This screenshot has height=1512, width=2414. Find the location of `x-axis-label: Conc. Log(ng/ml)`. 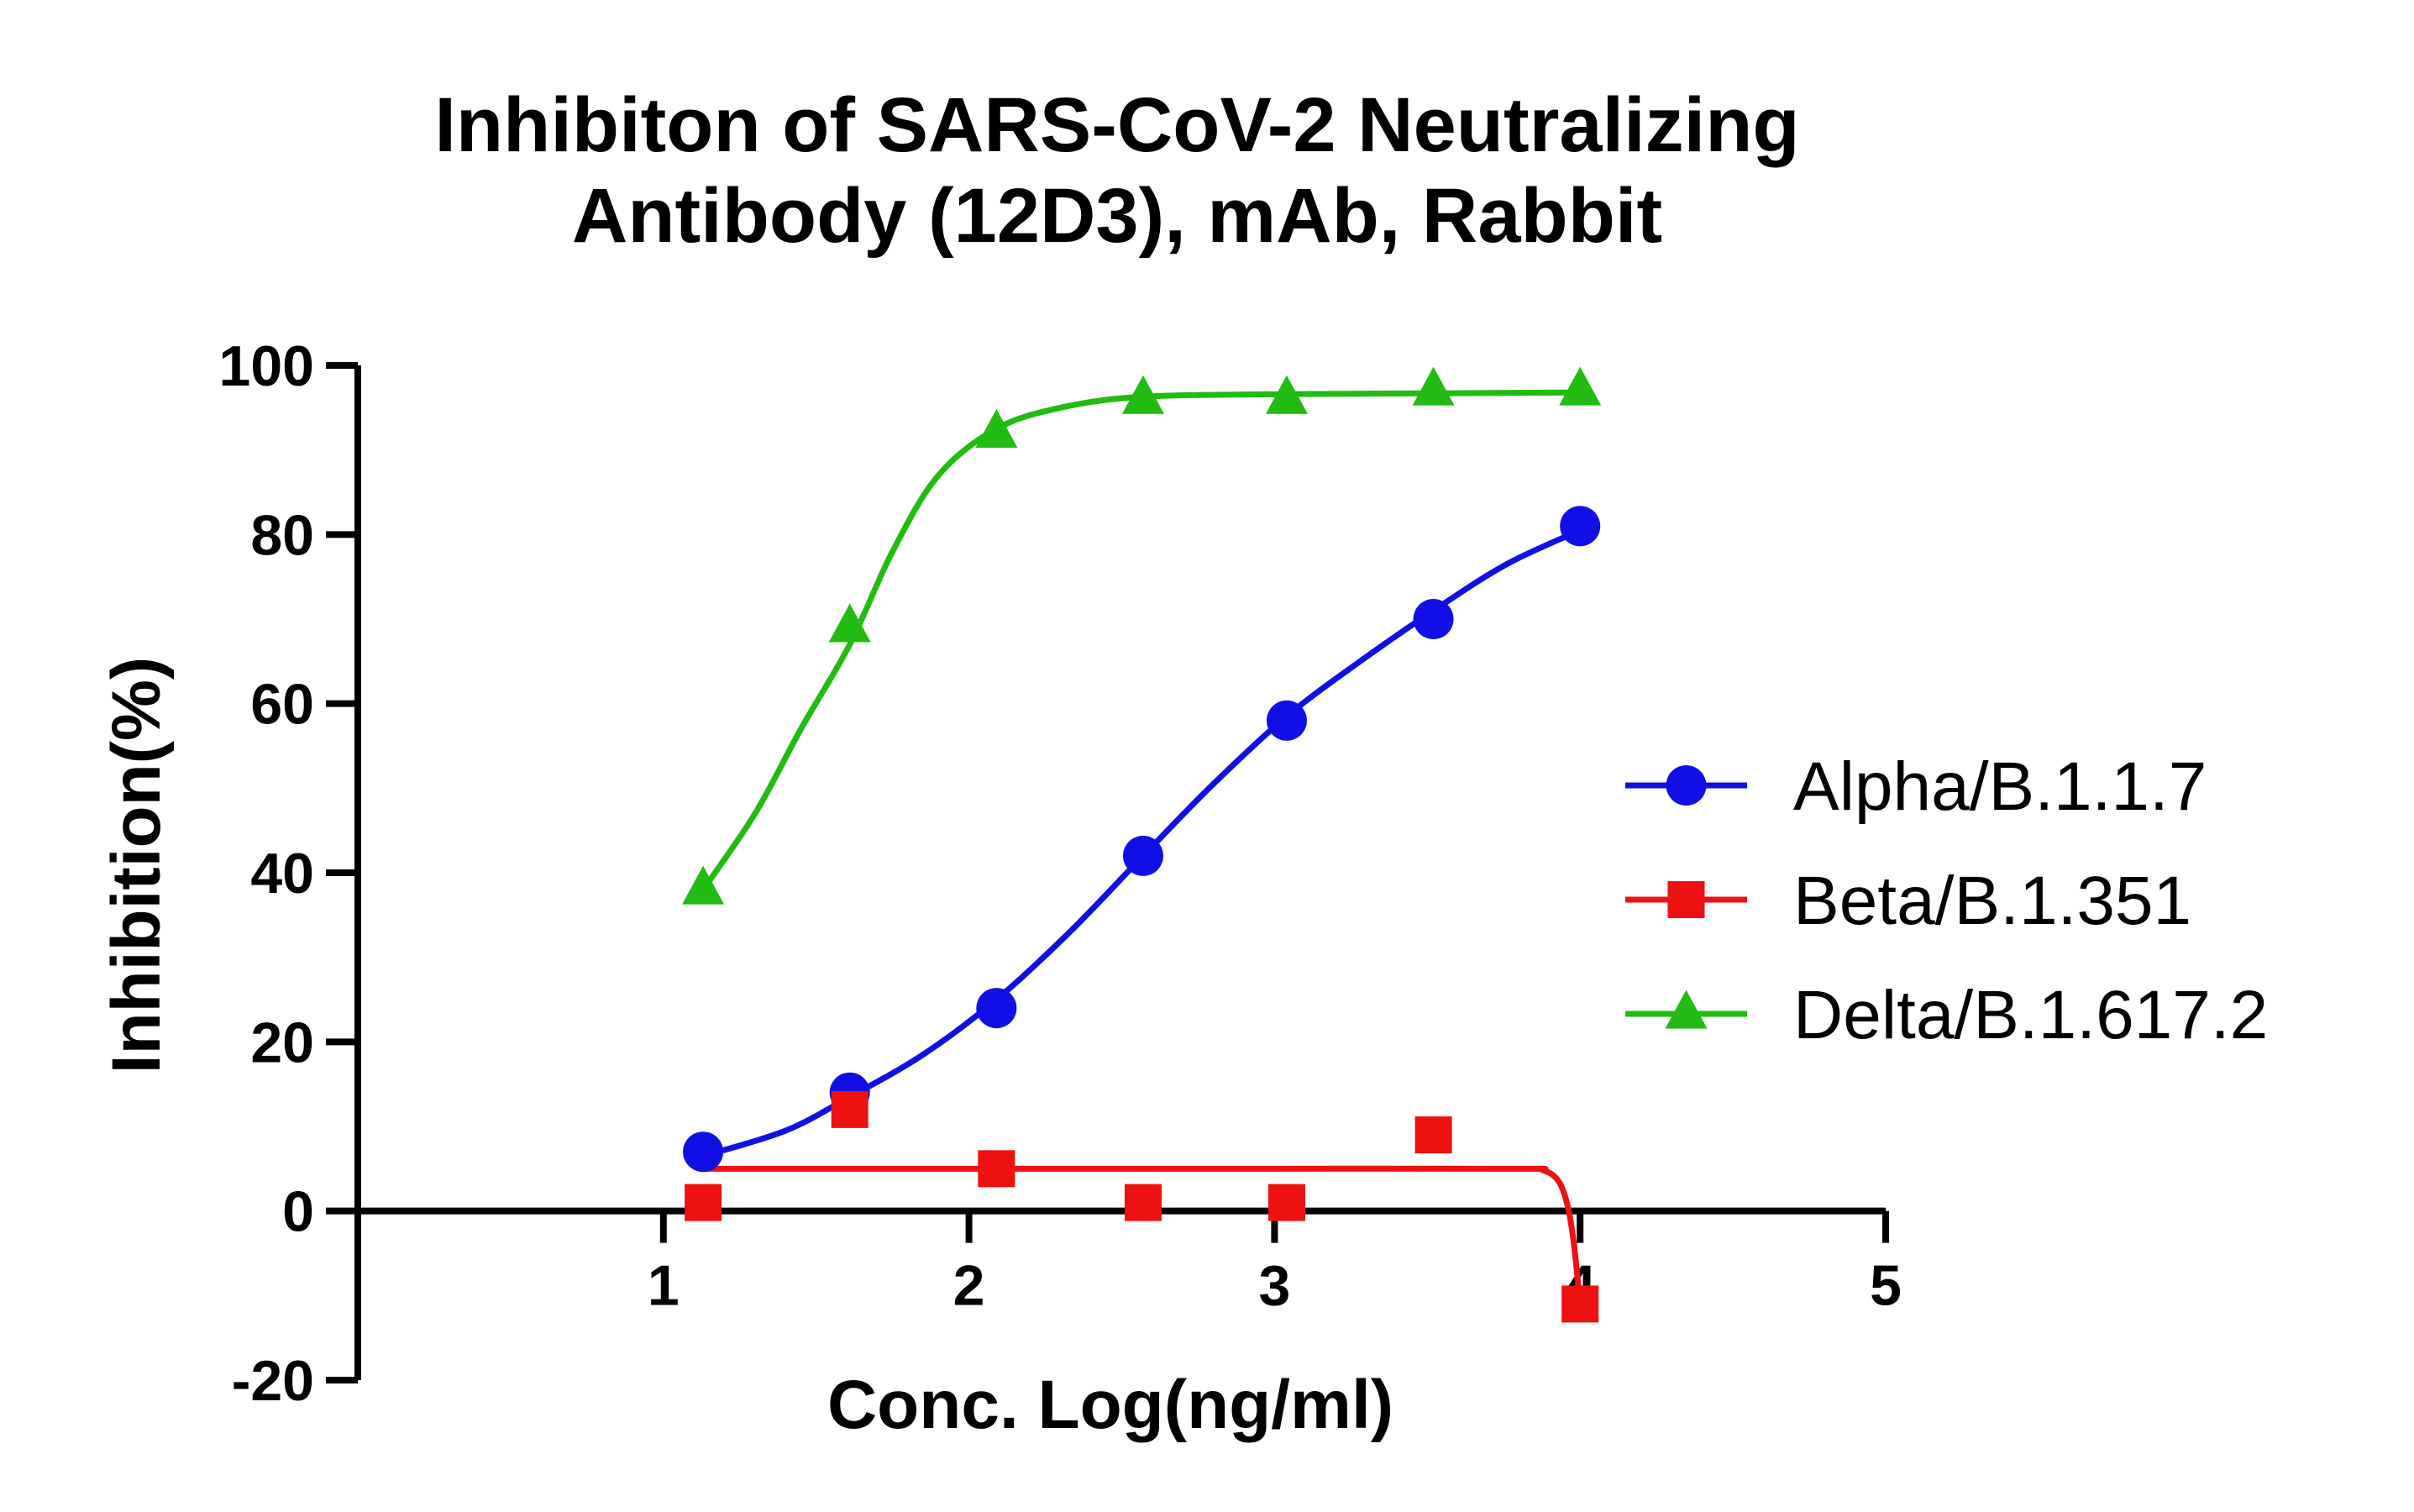

x-axis-label: Conc. Log(ng/ml) is located at coordinates (1110, 1405).